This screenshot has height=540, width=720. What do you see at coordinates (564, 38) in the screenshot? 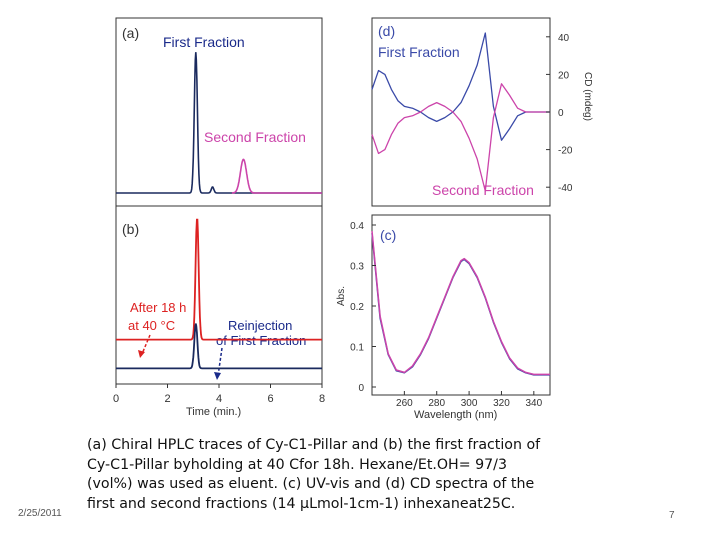
I see `panel-d-ytick-label: 40` at bounding box center [564, 38].